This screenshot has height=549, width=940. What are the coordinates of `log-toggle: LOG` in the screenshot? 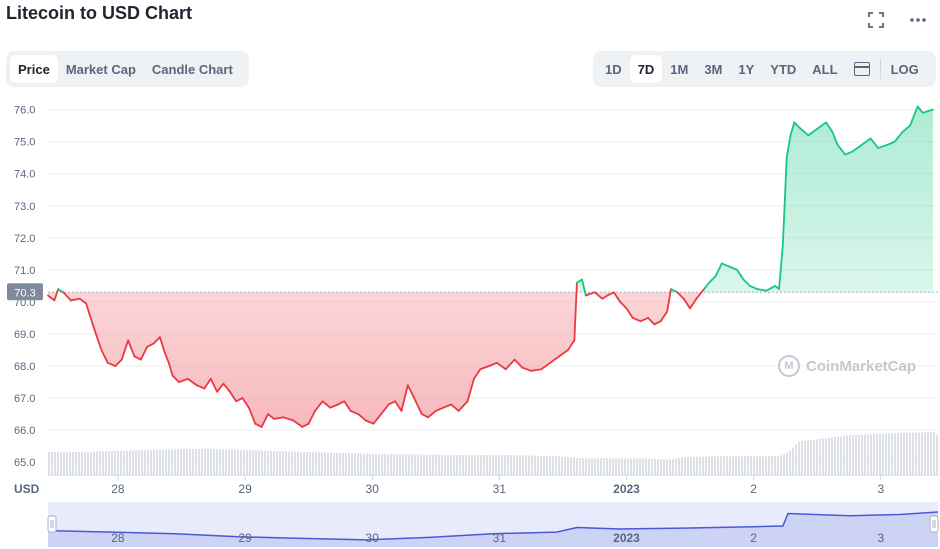 It's located at (904, 69).